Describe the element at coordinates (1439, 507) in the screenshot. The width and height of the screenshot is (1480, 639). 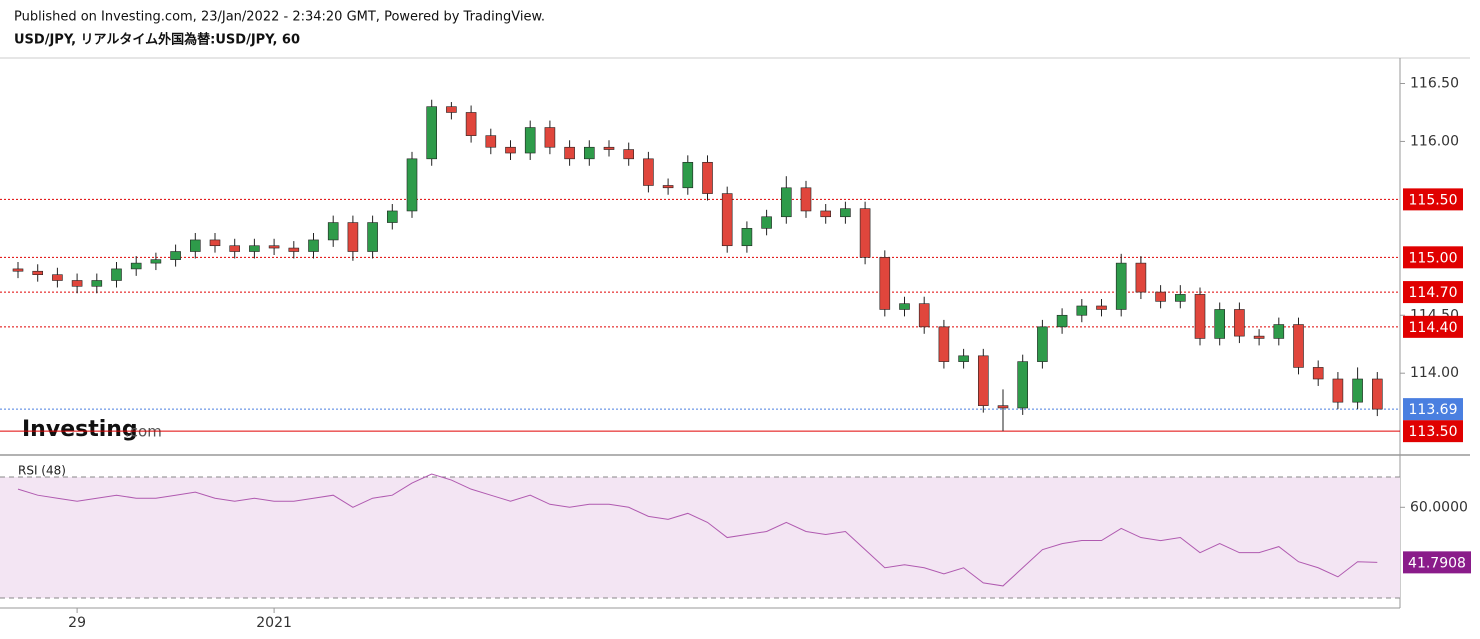
I see `y-tick-label: 60.0000` at that location.